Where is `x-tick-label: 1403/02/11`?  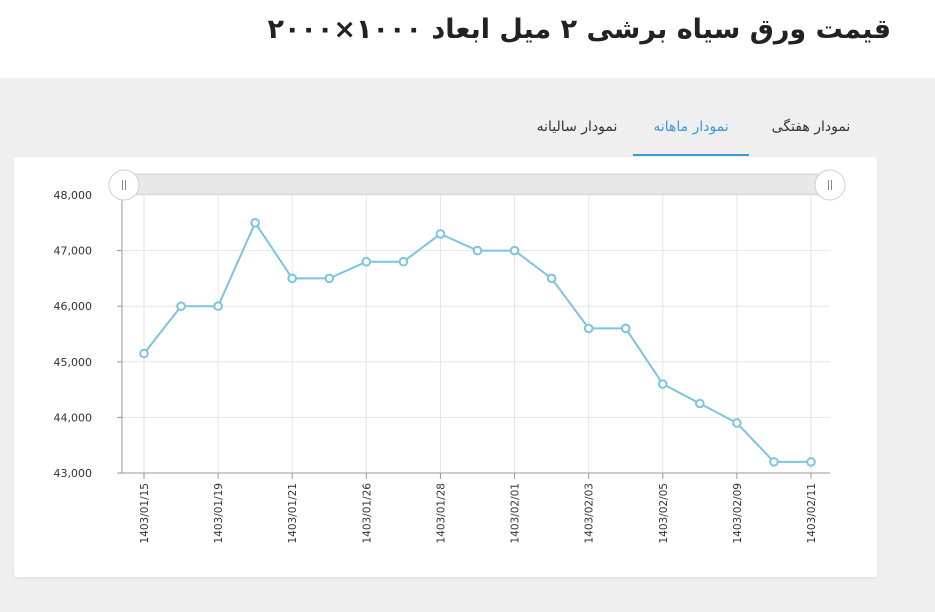 x-tick-label: 1403/02/11 is located at coordinates (812, 513).